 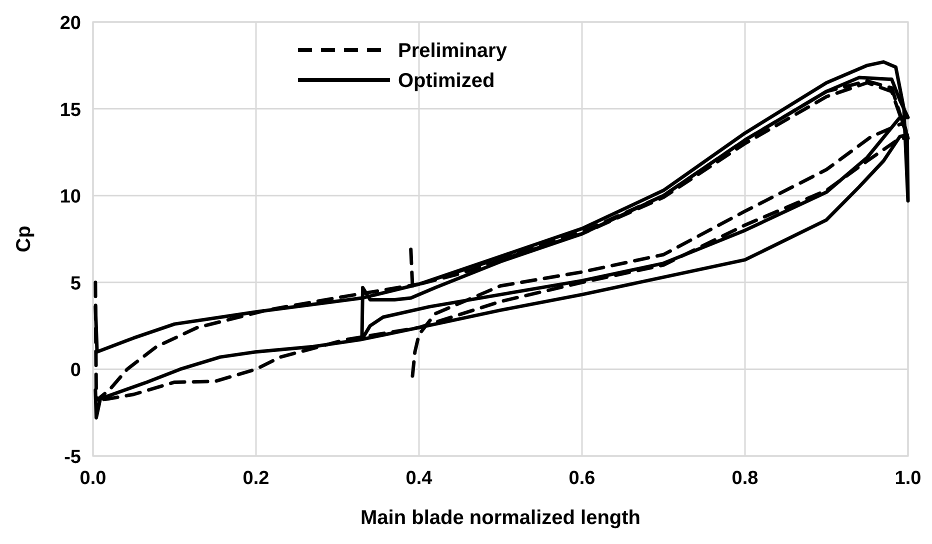 I want to click on x-tick-label: 0.4, so click(x=419, y=478).